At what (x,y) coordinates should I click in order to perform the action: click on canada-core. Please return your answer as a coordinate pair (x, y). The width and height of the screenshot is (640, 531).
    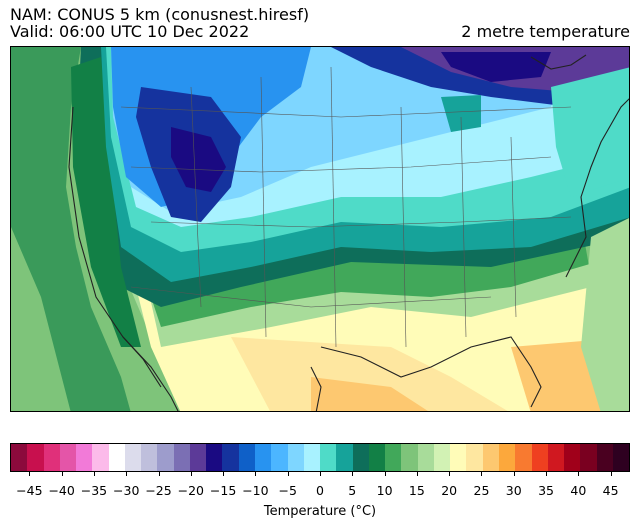
    Looking at the image, I should click on (496, 67).